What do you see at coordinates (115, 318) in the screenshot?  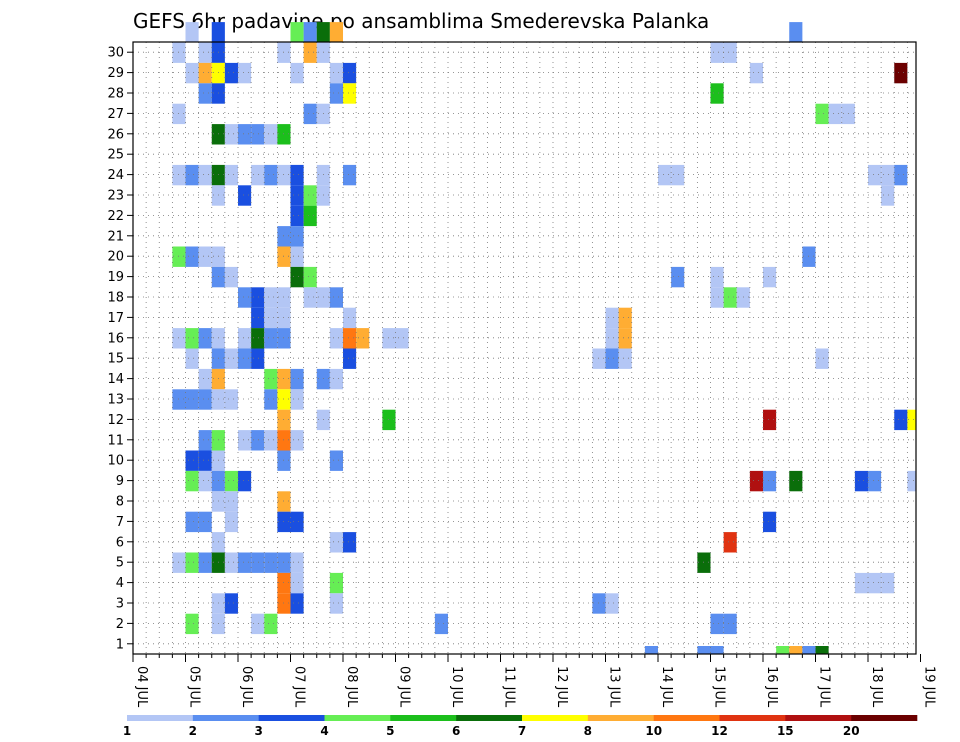 I see `y-tick-label: 17` at bounding box center [115, 318].